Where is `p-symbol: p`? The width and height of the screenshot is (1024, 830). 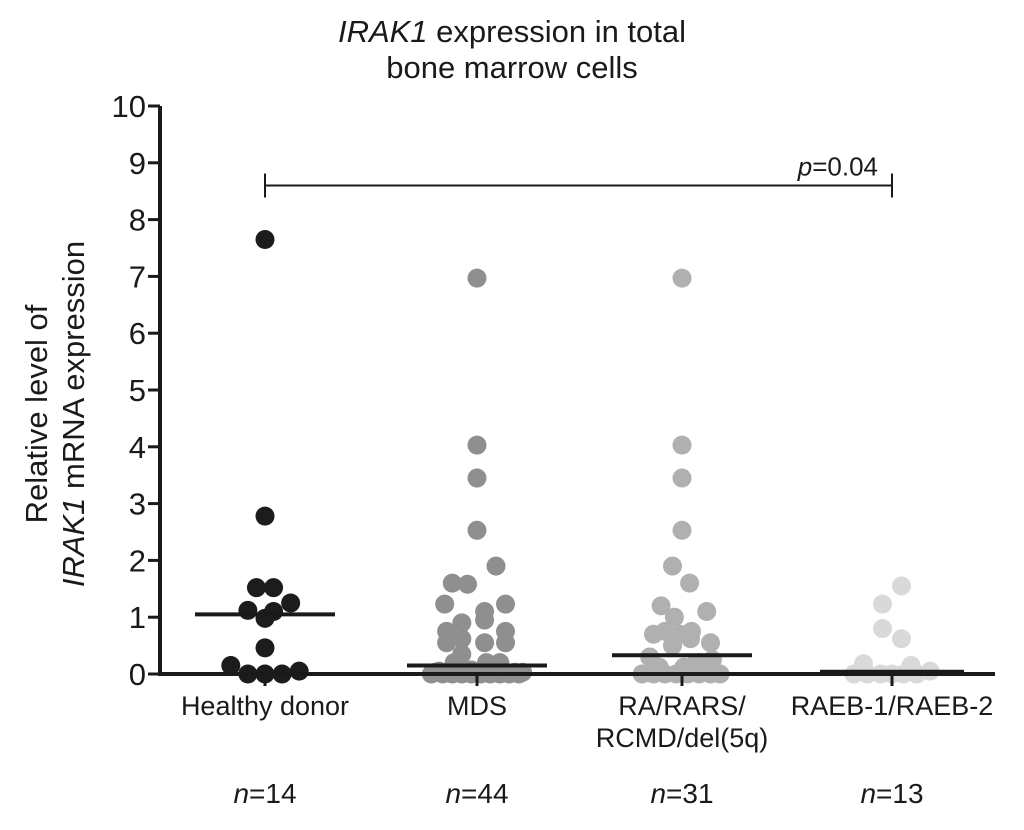 p-symbol: p is located at coordinates (804, 167).